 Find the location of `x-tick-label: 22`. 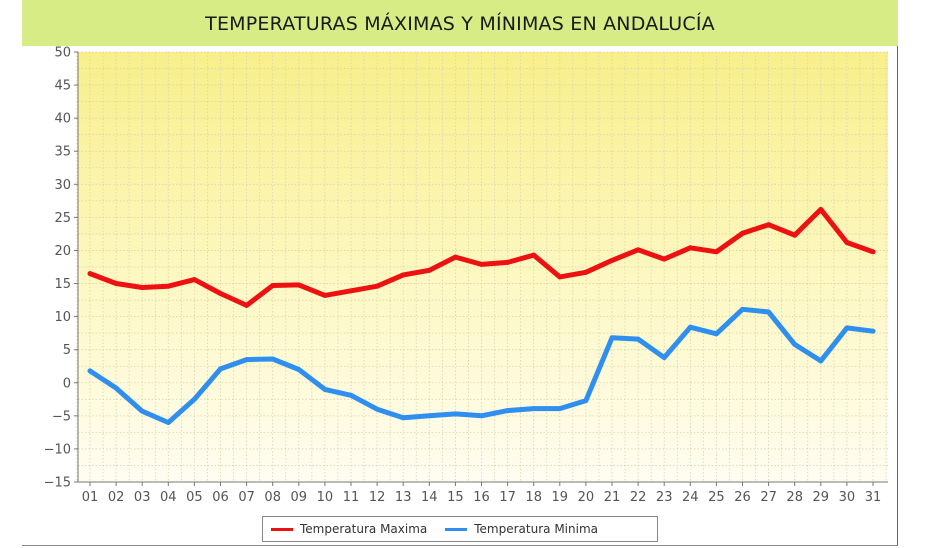

x-tick-label: 22 is located at coordinates (638, 497).